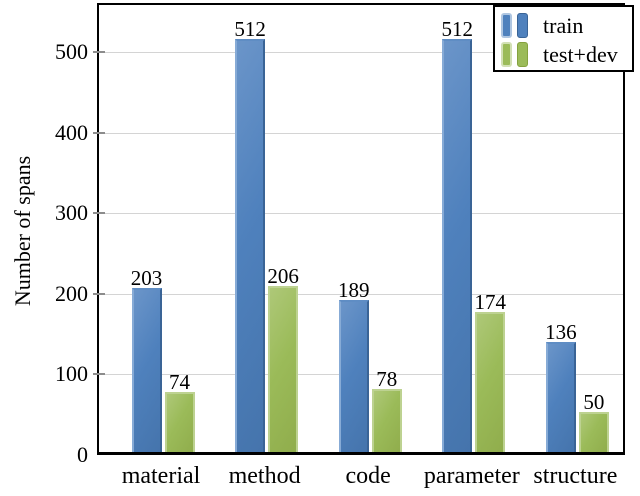  Describe the element at coordinates (179, 382) in the screenshot. I see `bar-value-label: 74` at that location.